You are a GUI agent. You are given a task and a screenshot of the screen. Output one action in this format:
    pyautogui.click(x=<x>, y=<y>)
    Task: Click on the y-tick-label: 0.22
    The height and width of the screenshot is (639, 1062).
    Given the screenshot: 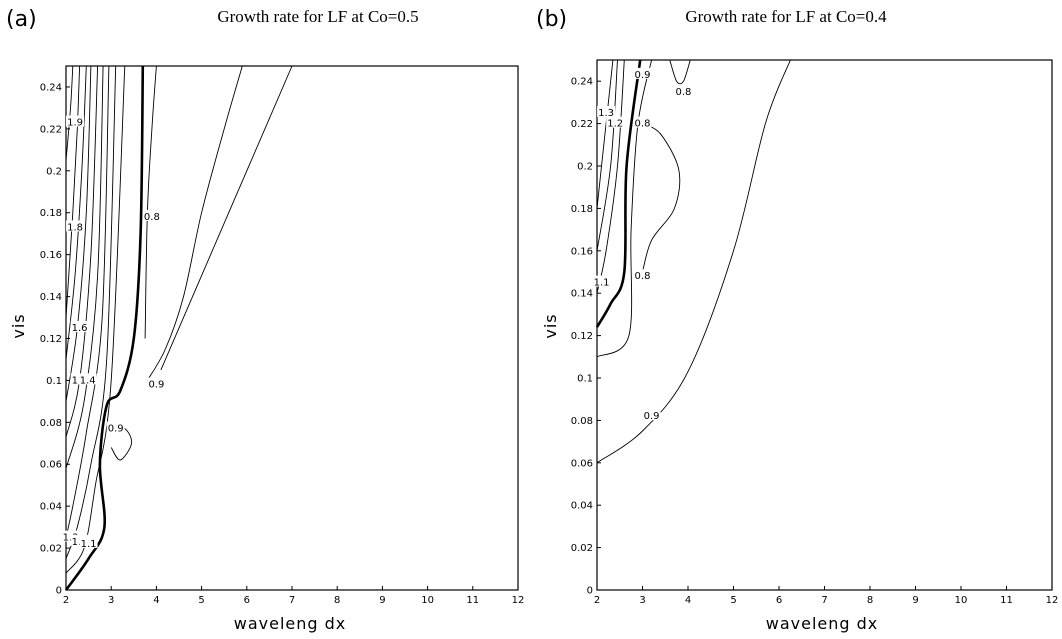 What is the action you would take?
    pyautogui.click(x=51, y=129)
    